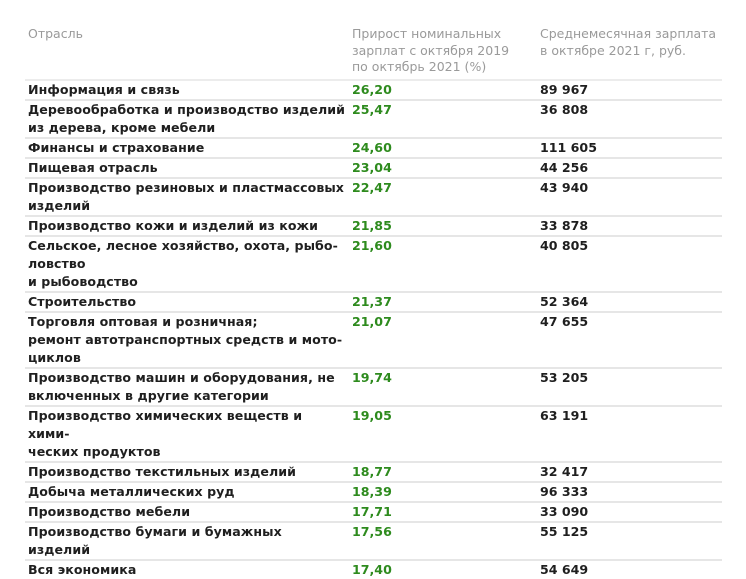 Image resolution: width=746 pixels, height=579 pixels. I want to click on cell-industry: Финансы и страхование, so click(186, 148).